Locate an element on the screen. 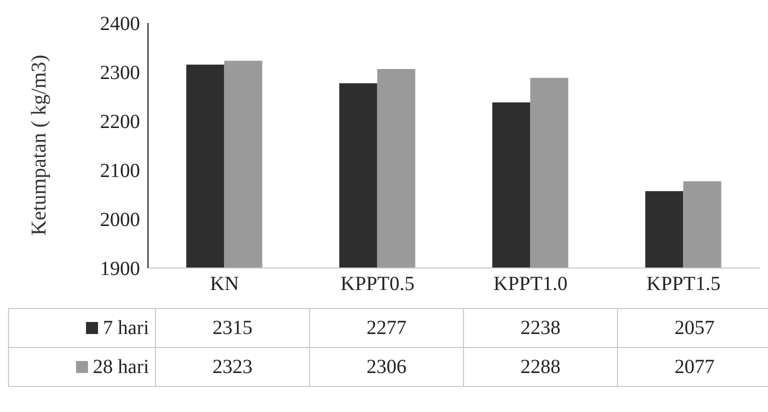 The height and width of the screenshot is (412, 768). y-tick-label: 2000 is located at coordinates (120, 220).